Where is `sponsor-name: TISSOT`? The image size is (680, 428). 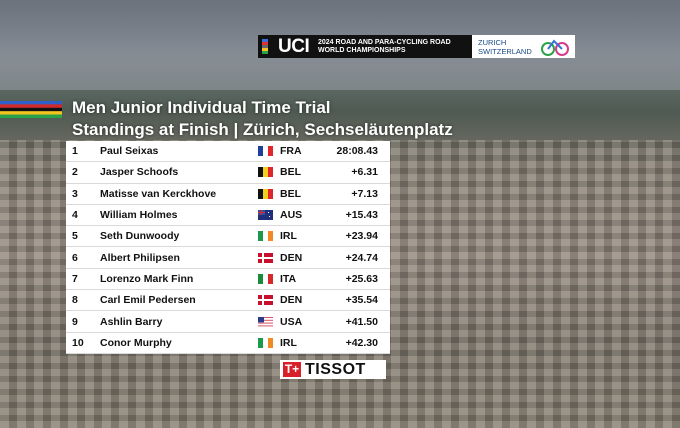 sponsor-name: TISSOT is located at coordinates (335, 369).